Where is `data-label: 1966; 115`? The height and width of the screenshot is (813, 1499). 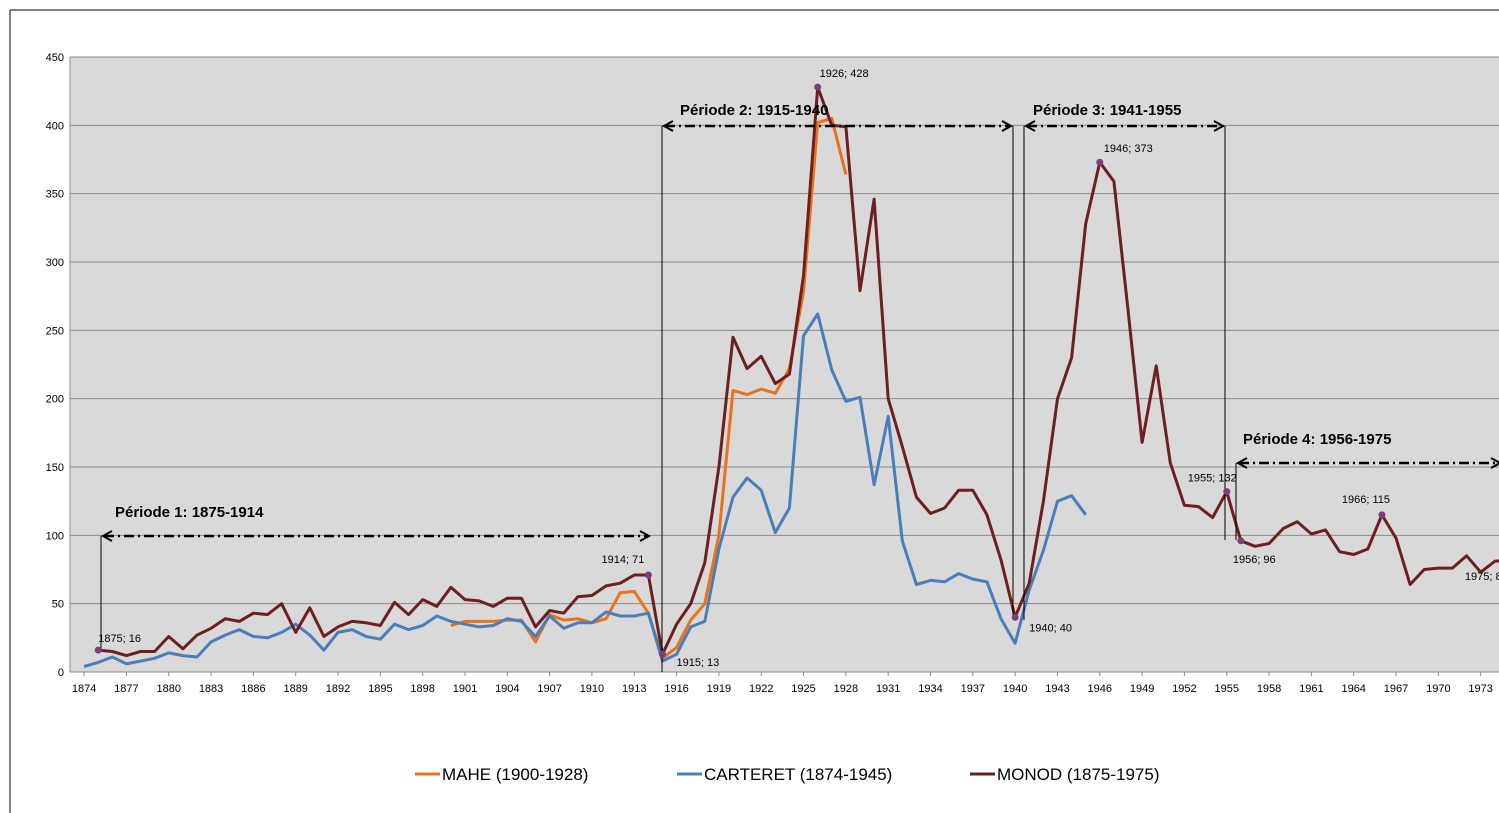 data-label: 1966; 115 is located at coordinates (1366, 500).